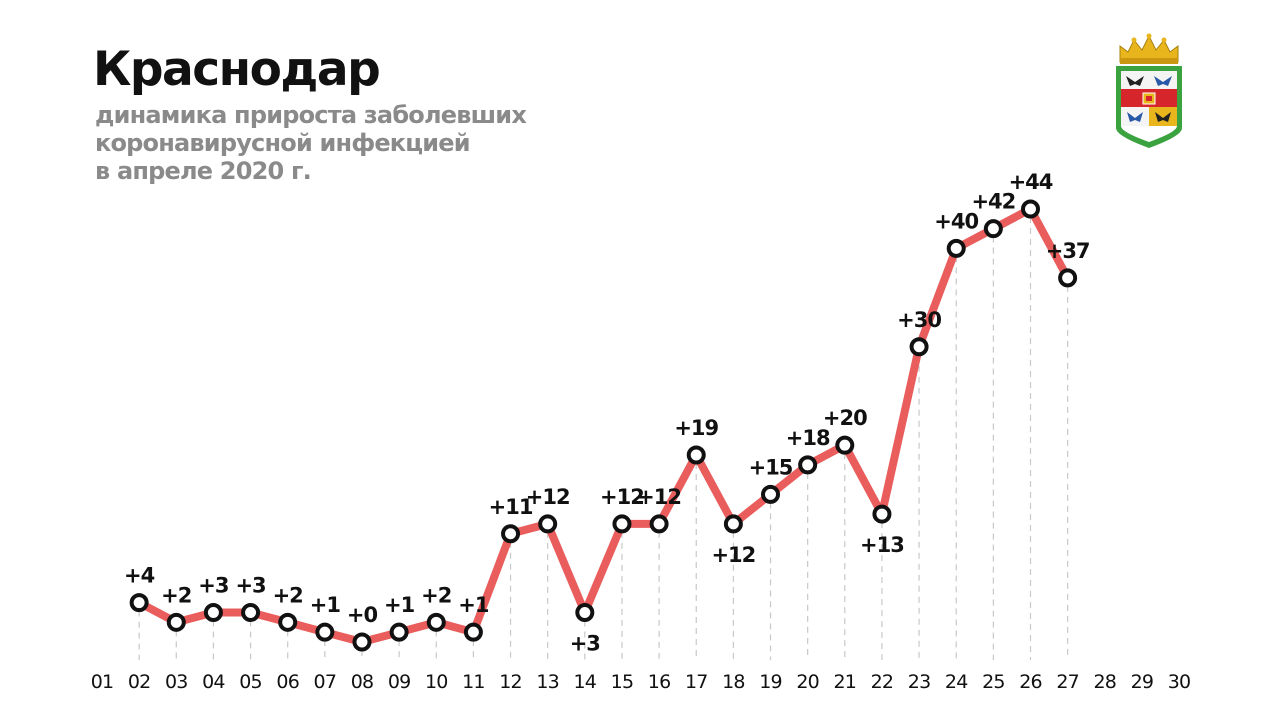 Image resolution: width=1280 pixels, height=720 pixels. I want to click on x-tick-label: 30, so click(1179, 682).